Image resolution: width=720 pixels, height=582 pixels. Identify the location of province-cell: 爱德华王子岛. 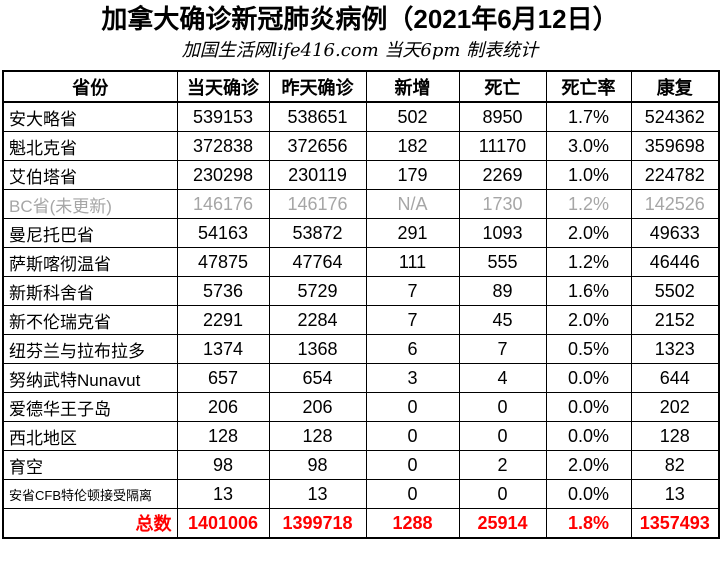
(90, 407).